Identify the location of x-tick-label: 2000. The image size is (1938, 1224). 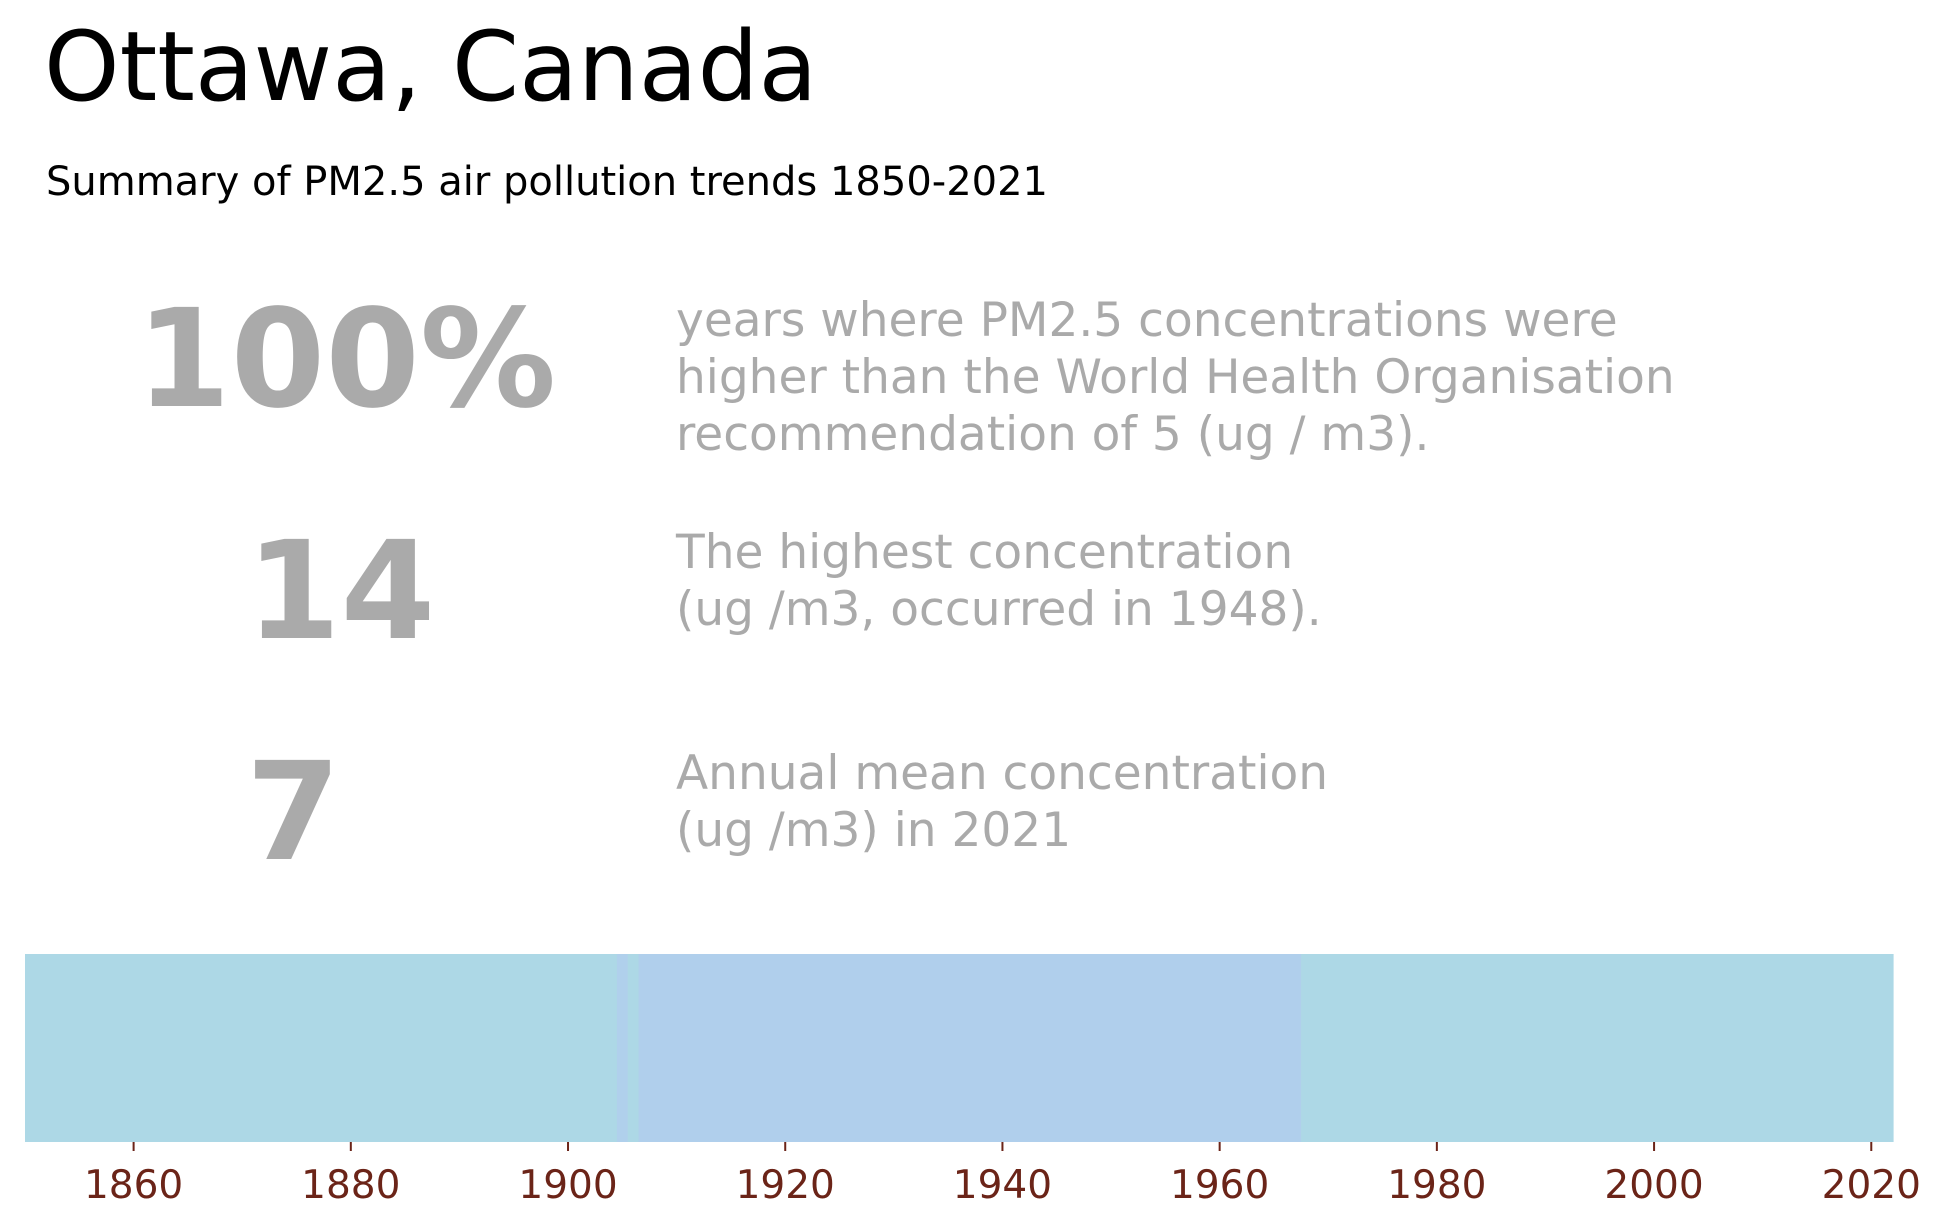
(1653, 1185).